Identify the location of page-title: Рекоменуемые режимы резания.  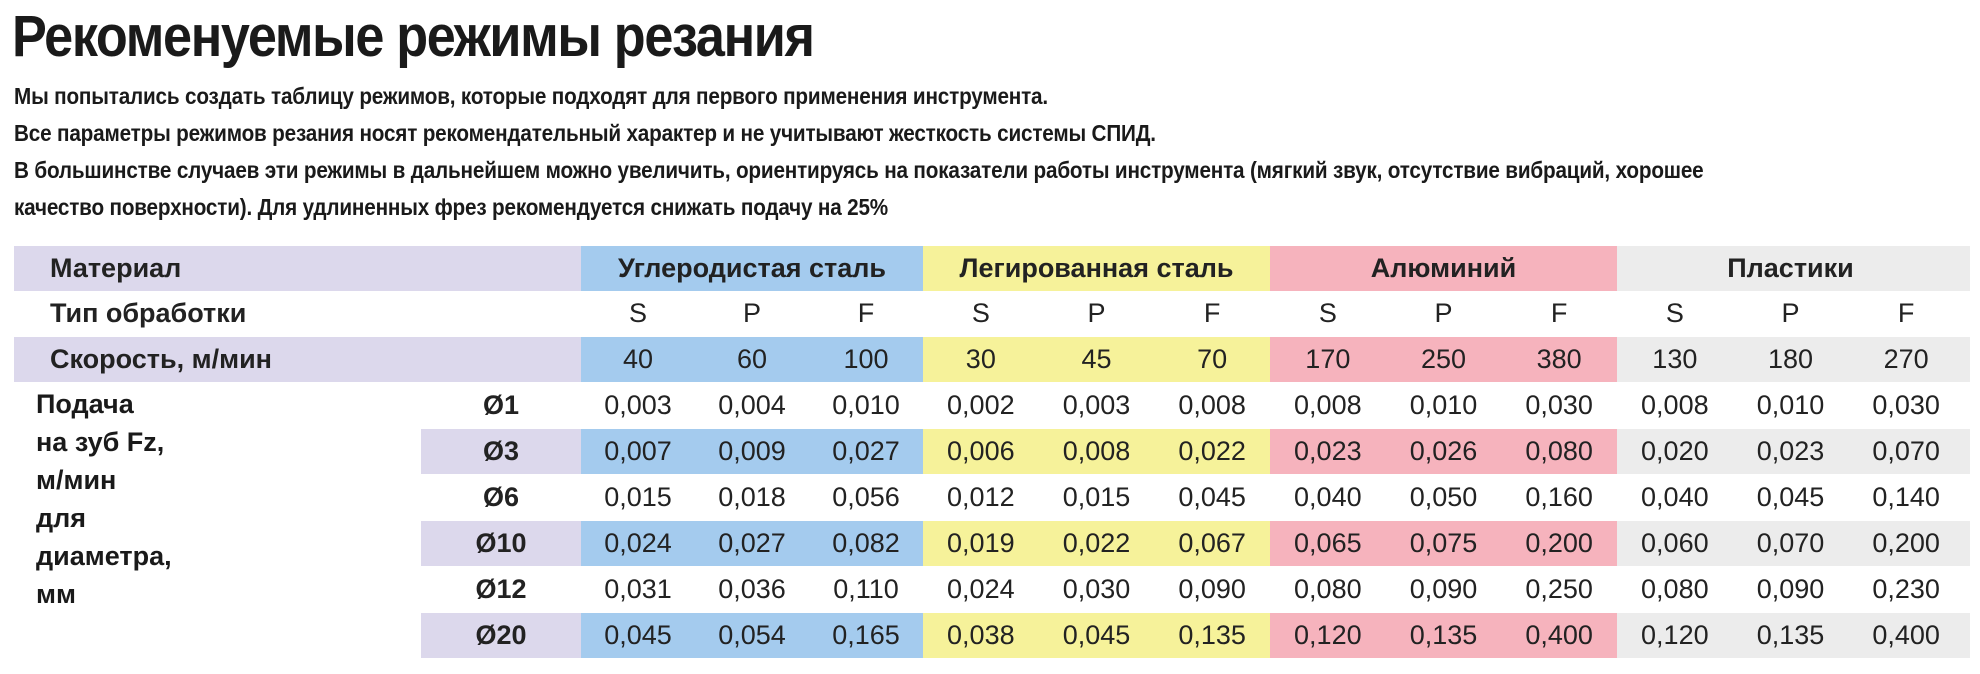
(413, 36).